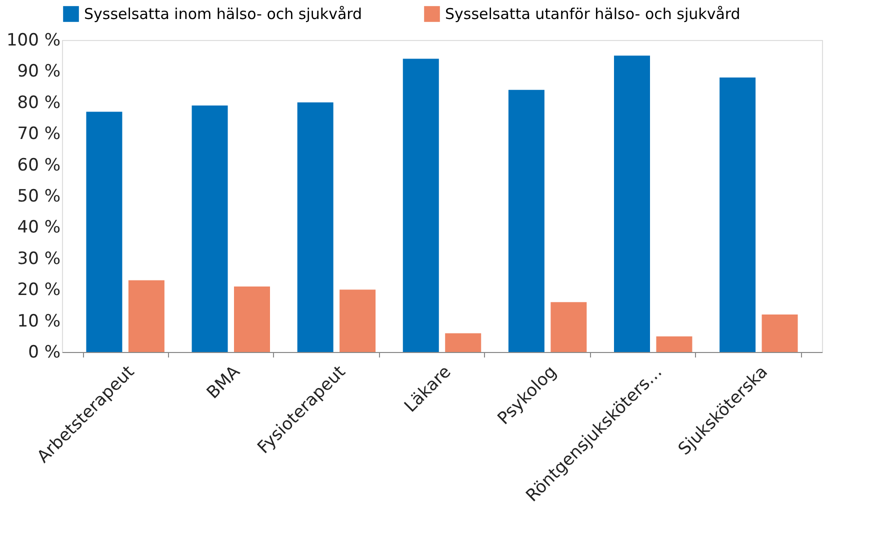 Image resolution: width=877 pixels, height=552 pixels. I want to click on y-tick-label: 20 %, so click(38, 290).